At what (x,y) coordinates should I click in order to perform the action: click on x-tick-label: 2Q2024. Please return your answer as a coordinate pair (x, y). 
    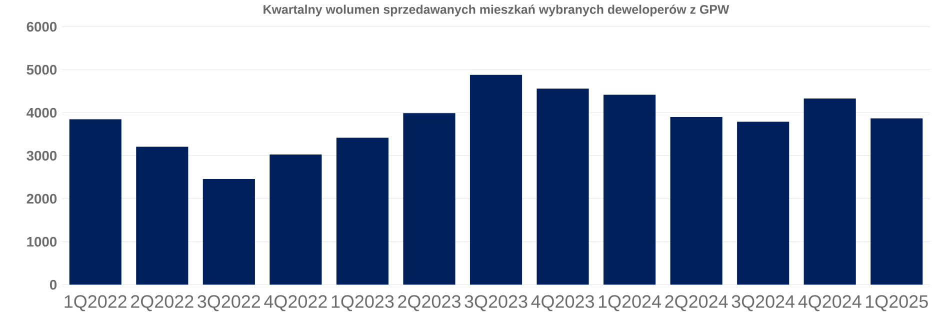
    Looking at the image, I should click on (696, 303).